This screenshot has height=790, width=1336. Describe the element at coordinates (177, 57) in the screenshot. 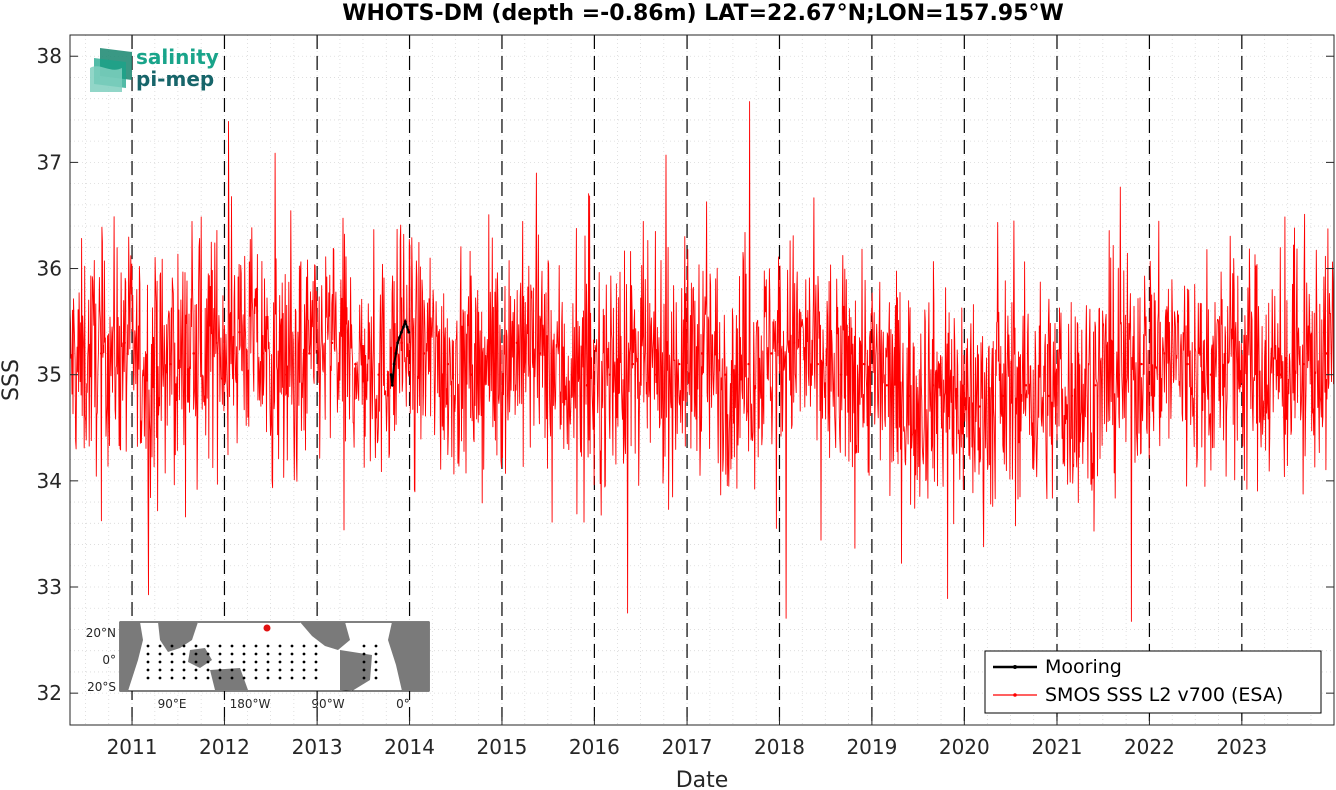

I see `logo-line1: salinity` at that location.